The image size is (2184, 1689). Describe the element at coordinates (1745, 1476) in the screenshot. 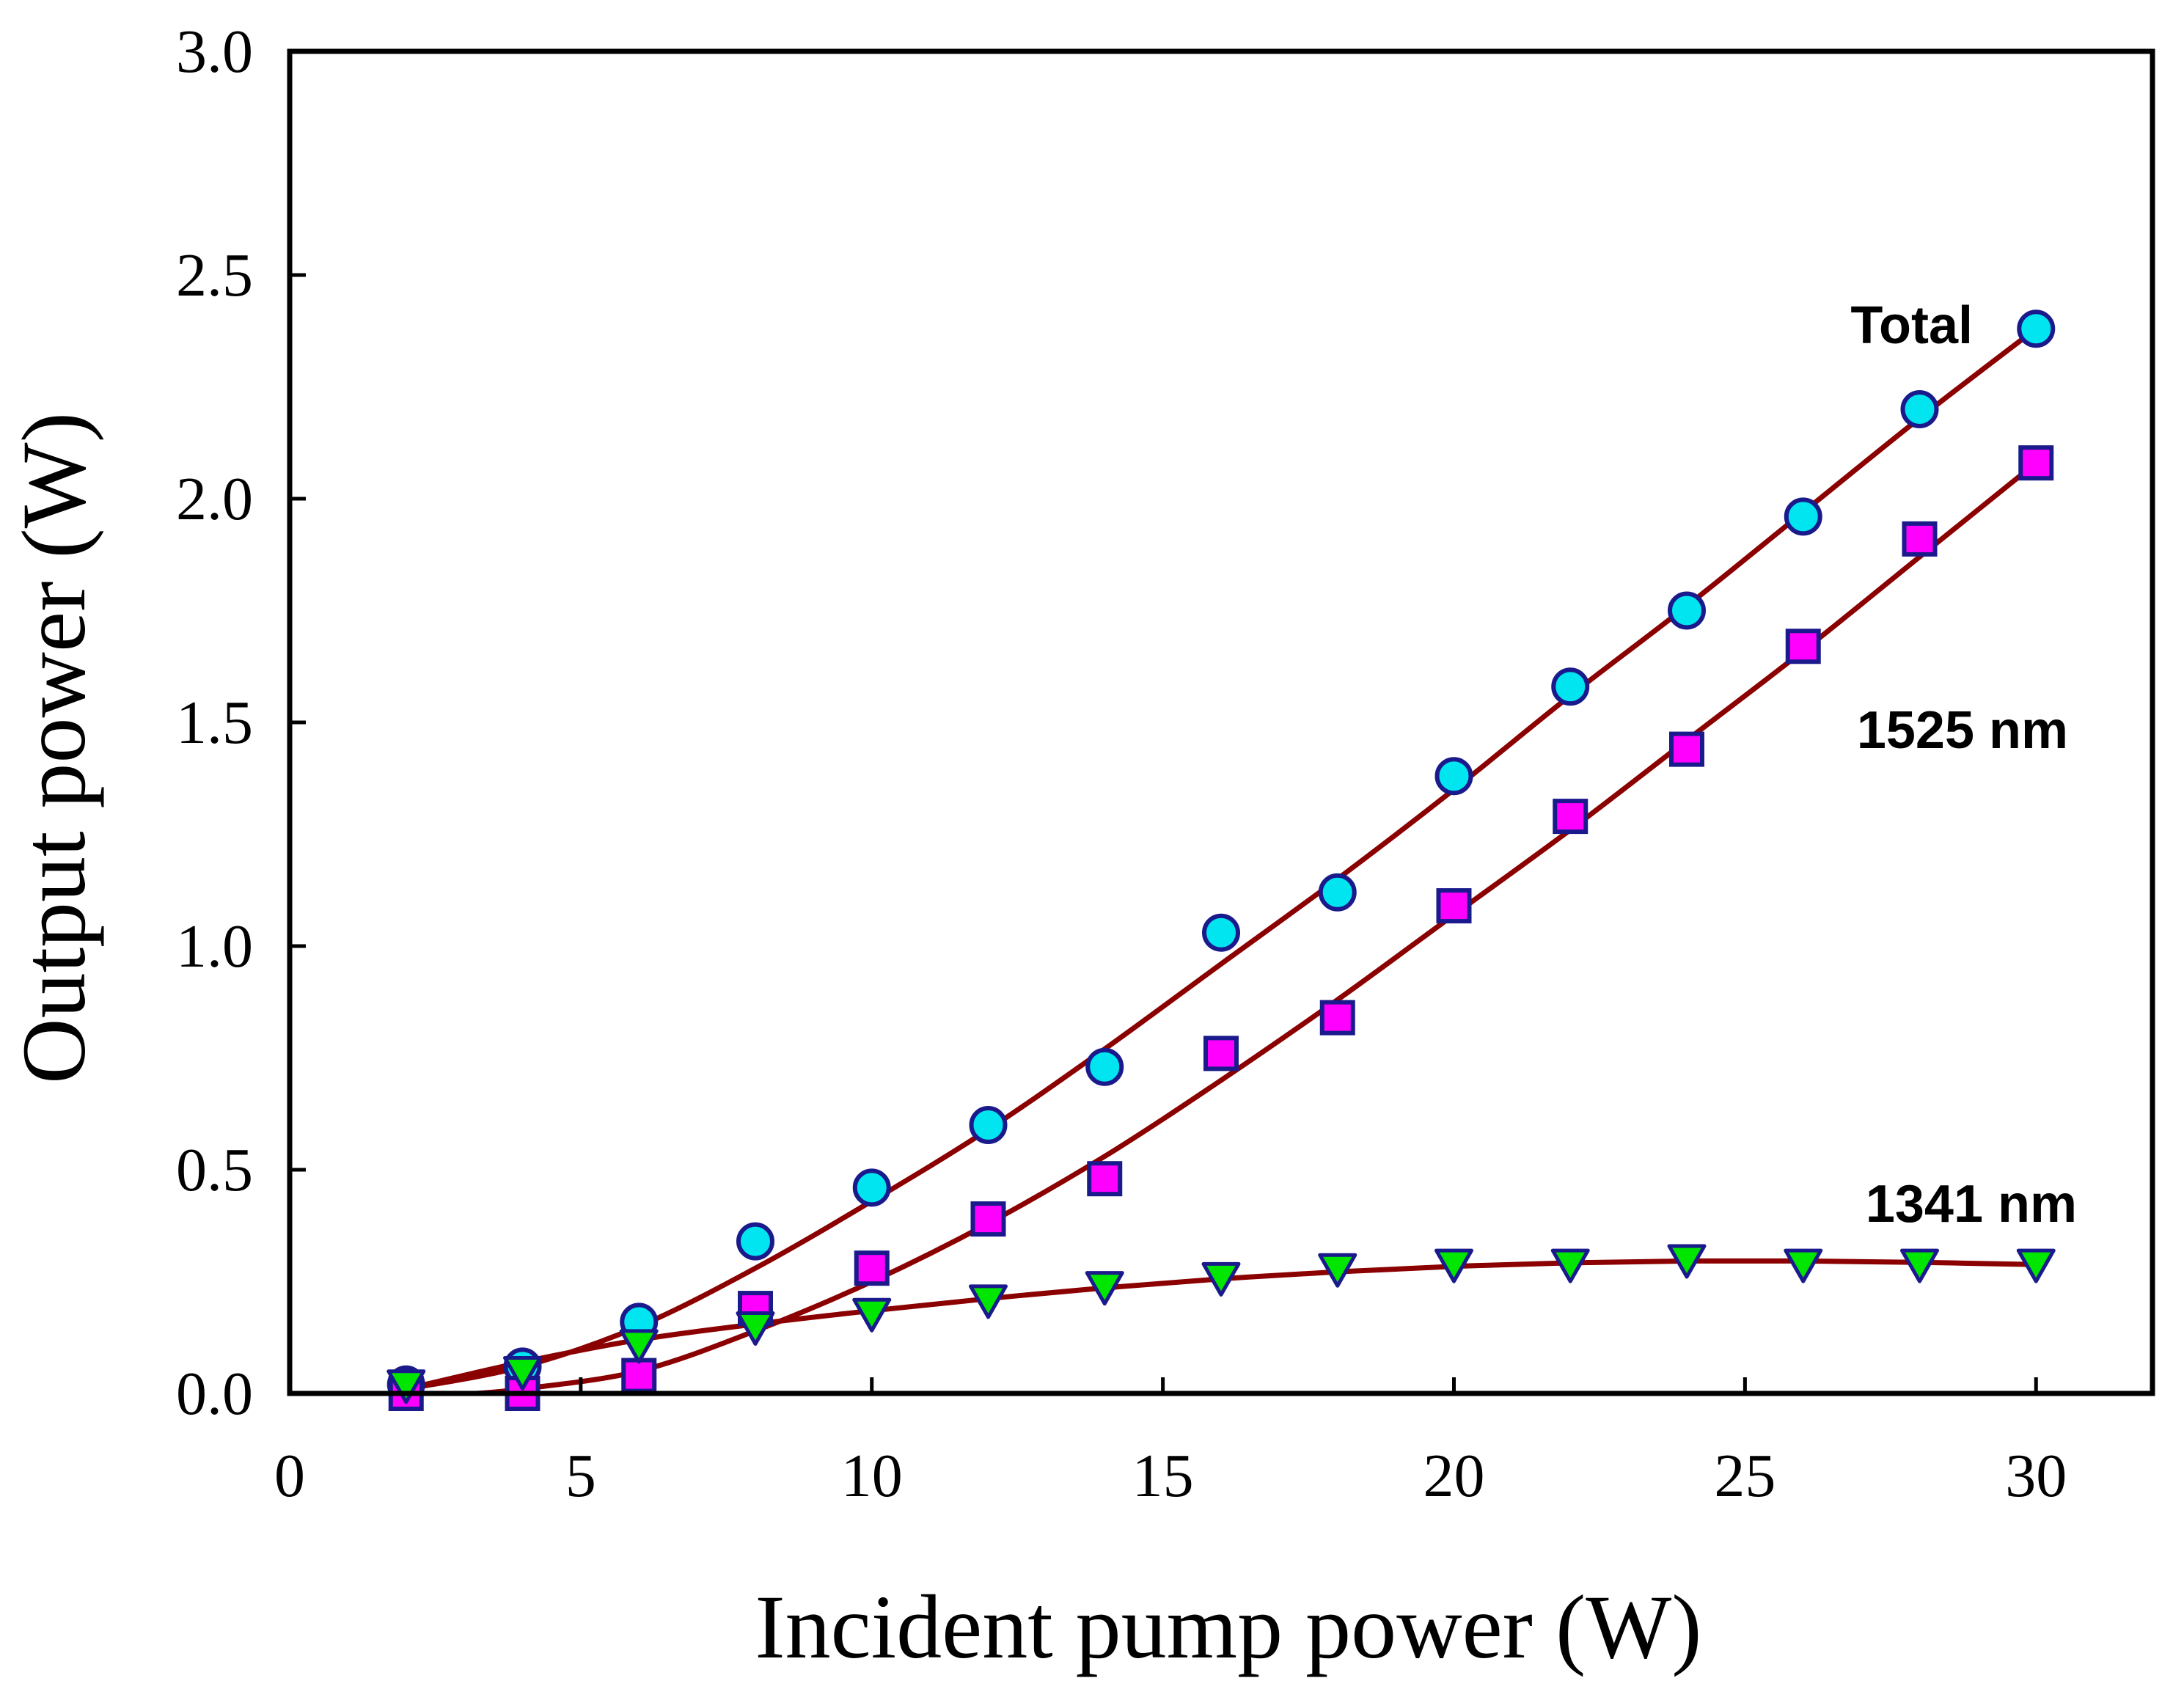

I see `x-tick-label: 25` at that location.